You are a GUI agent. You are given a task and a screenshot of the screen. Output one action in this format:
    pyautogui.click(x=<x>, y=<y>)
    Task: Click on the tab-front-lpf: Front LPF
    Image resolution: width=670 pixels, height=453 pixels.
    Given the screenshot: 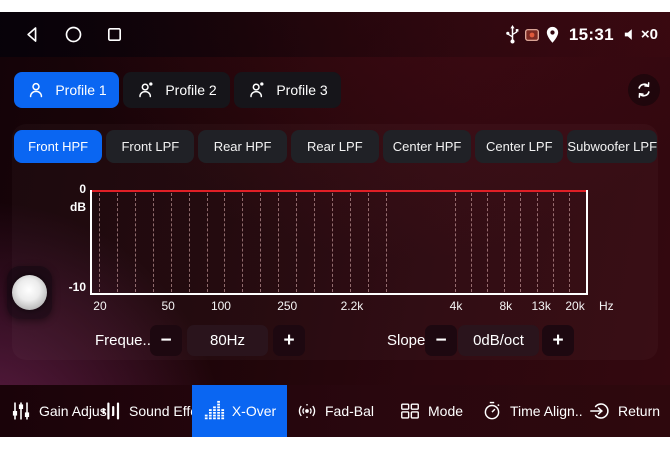 What is the action you would take?
    pyautogui.click(x=150, y=146)
    